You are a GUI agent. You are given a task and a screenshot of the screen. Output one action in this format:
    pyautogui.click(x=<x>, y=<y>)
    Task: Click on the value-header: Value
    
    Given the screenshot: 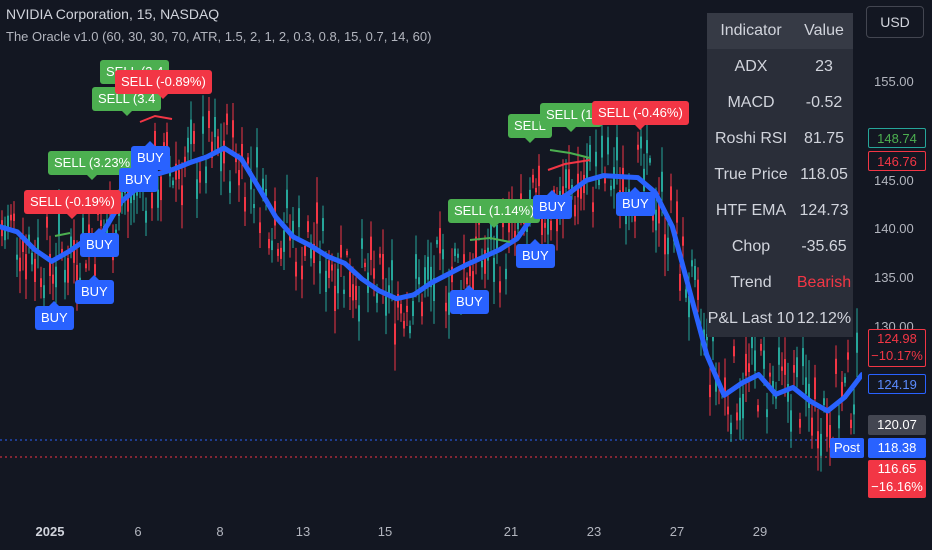 What is the action you would take?
    pyautogui.click(x=824, y=31)
    